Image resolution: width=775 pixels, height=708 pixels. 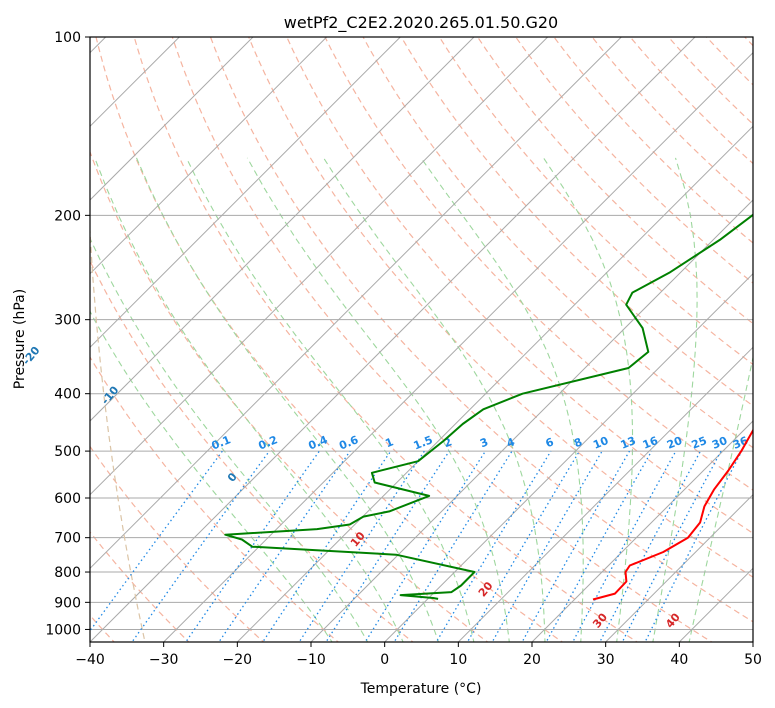 What do you see at coordinates (384, 660) in the screenshot?
I see `x-tick-label: 0` at bounding box center [384, 660].